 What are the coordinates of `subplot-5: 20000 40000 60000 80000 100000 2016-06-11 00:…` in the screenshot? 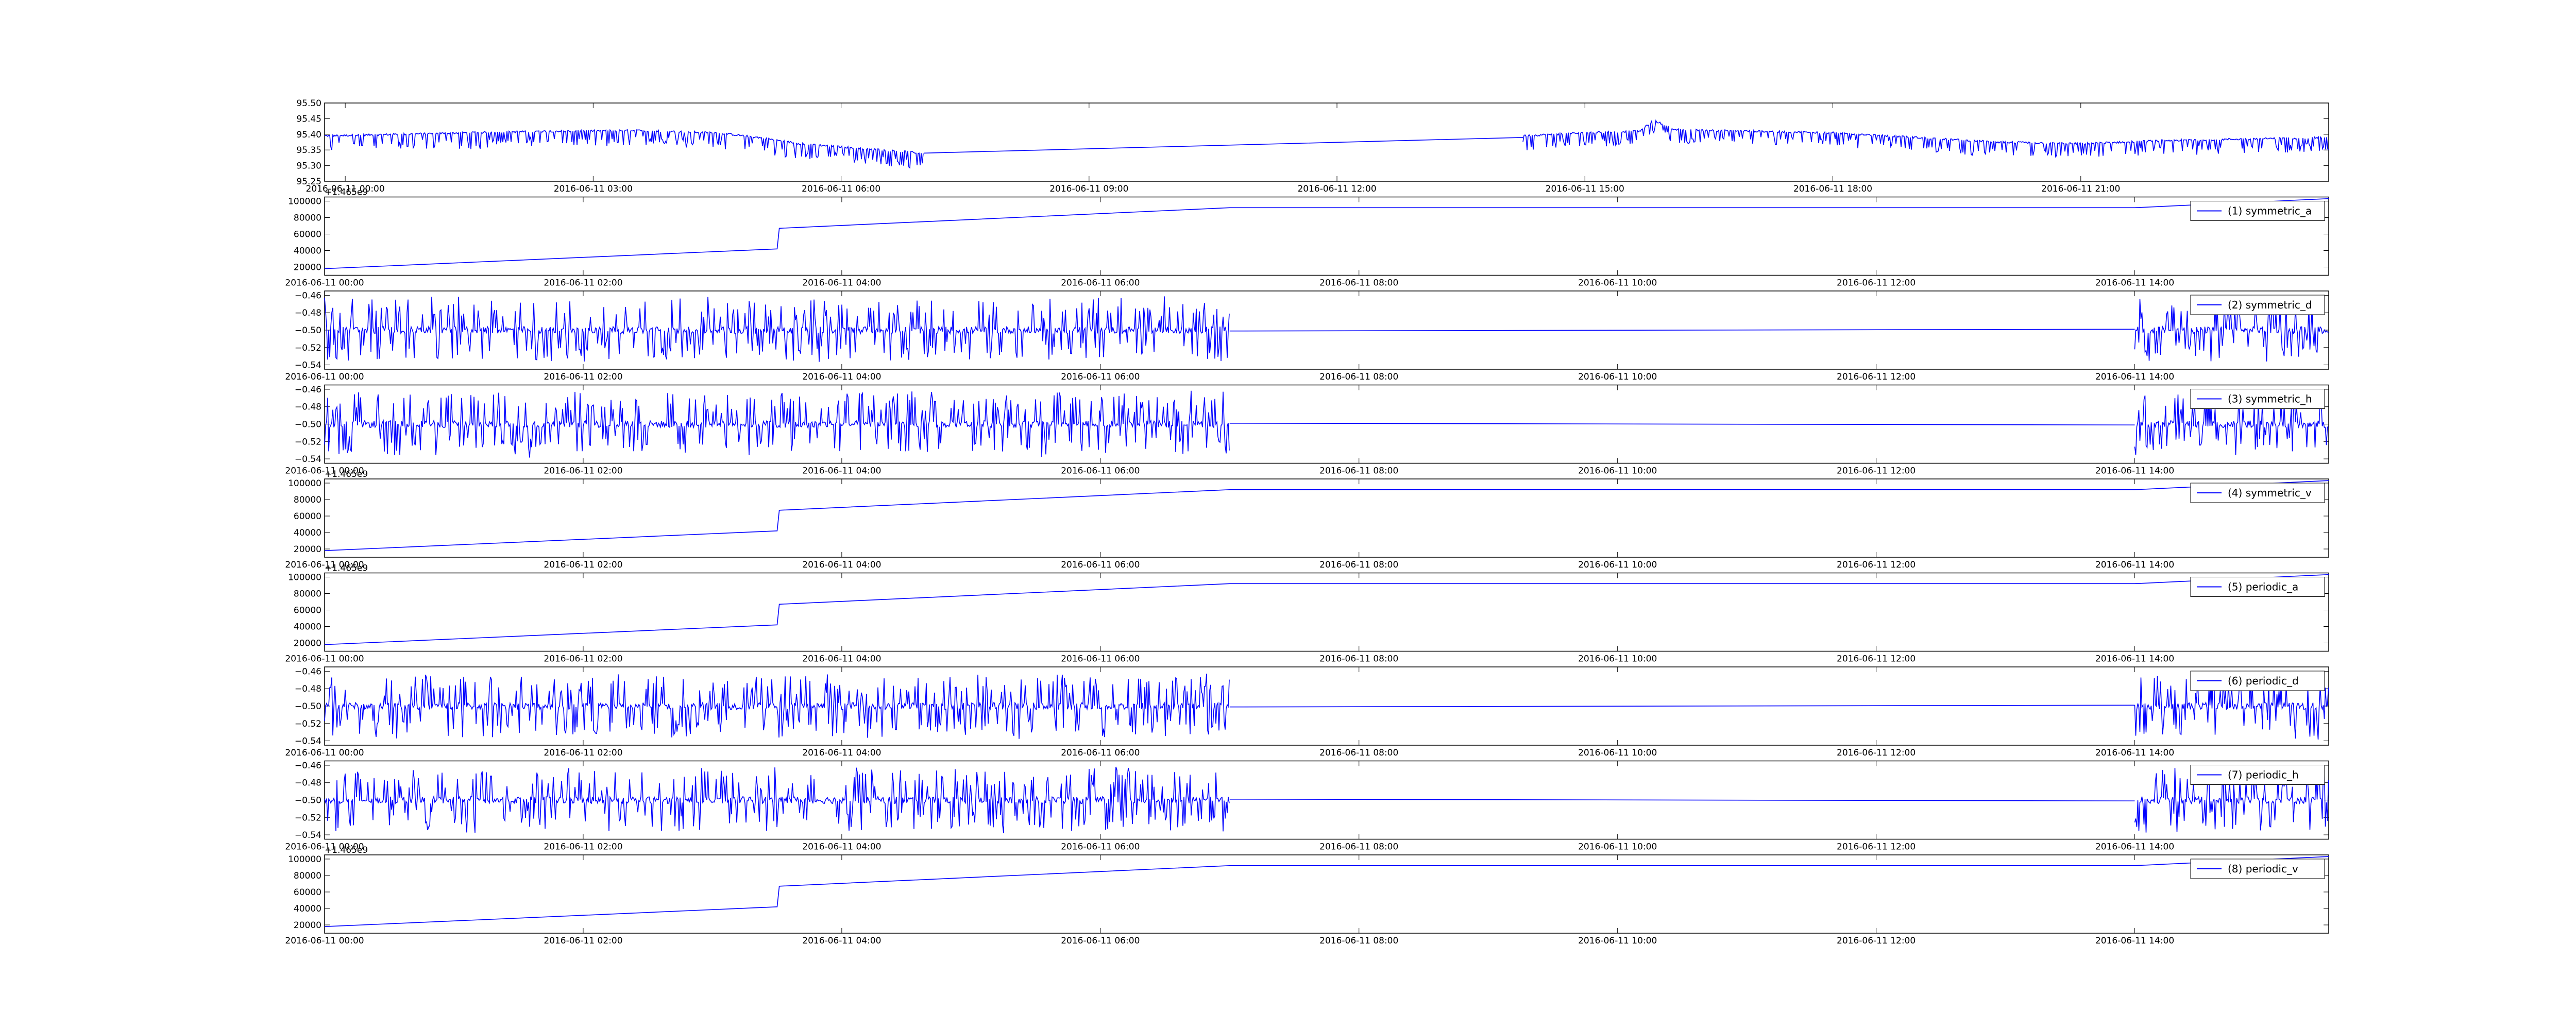 It's located at (1307, 519).